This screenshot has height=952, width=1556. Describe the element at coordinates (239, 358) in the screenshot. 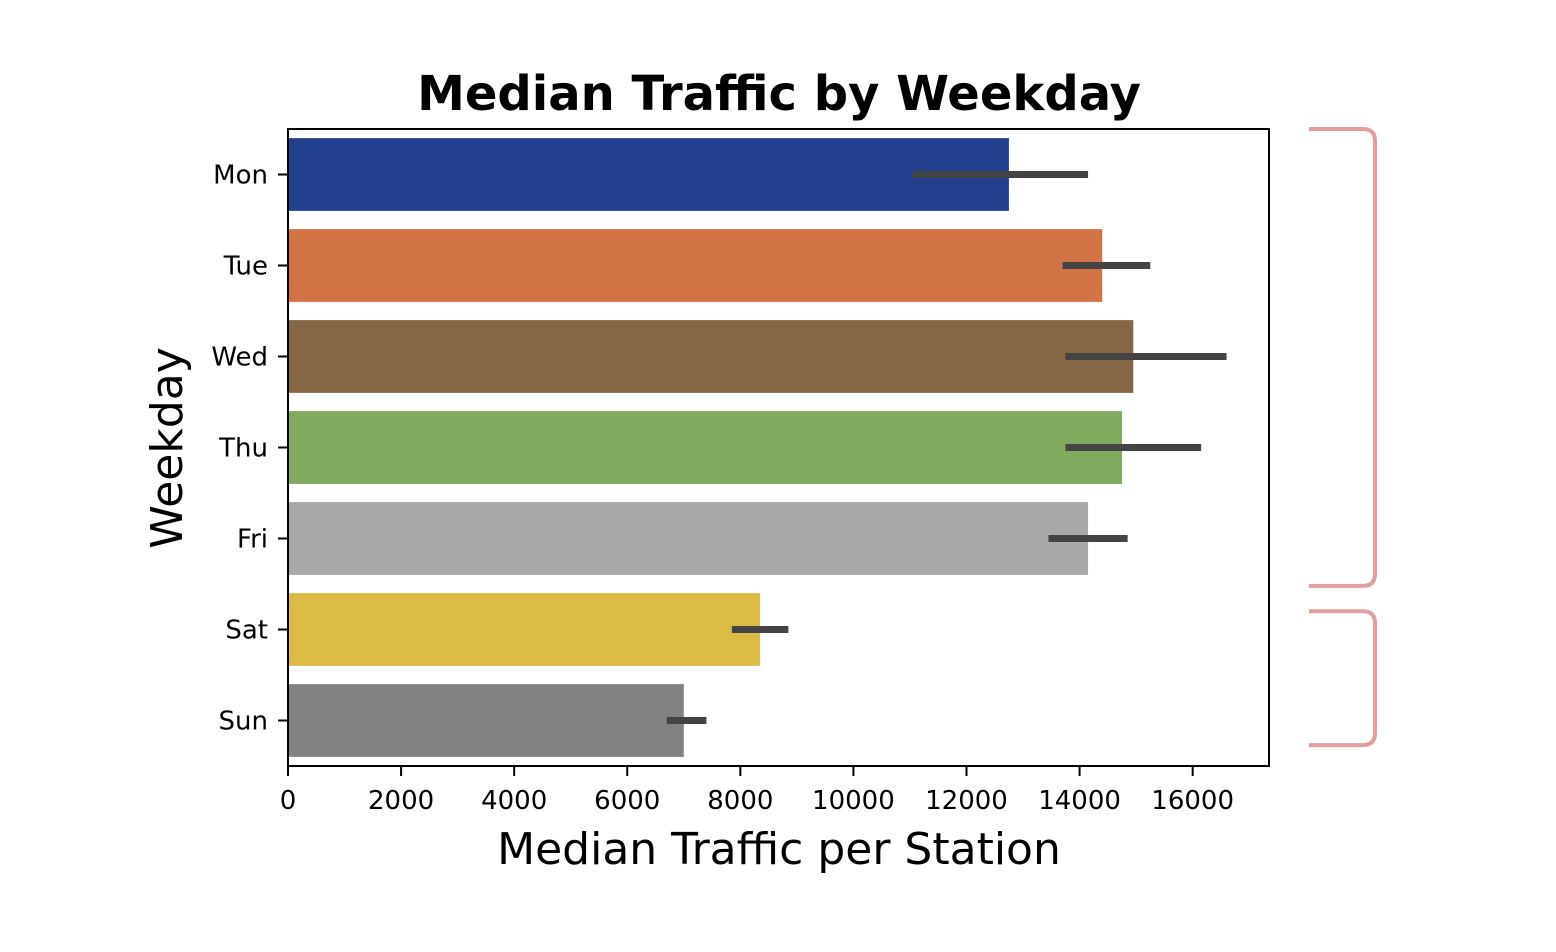

I see `y-tick-label-wed: Wed` at that location.